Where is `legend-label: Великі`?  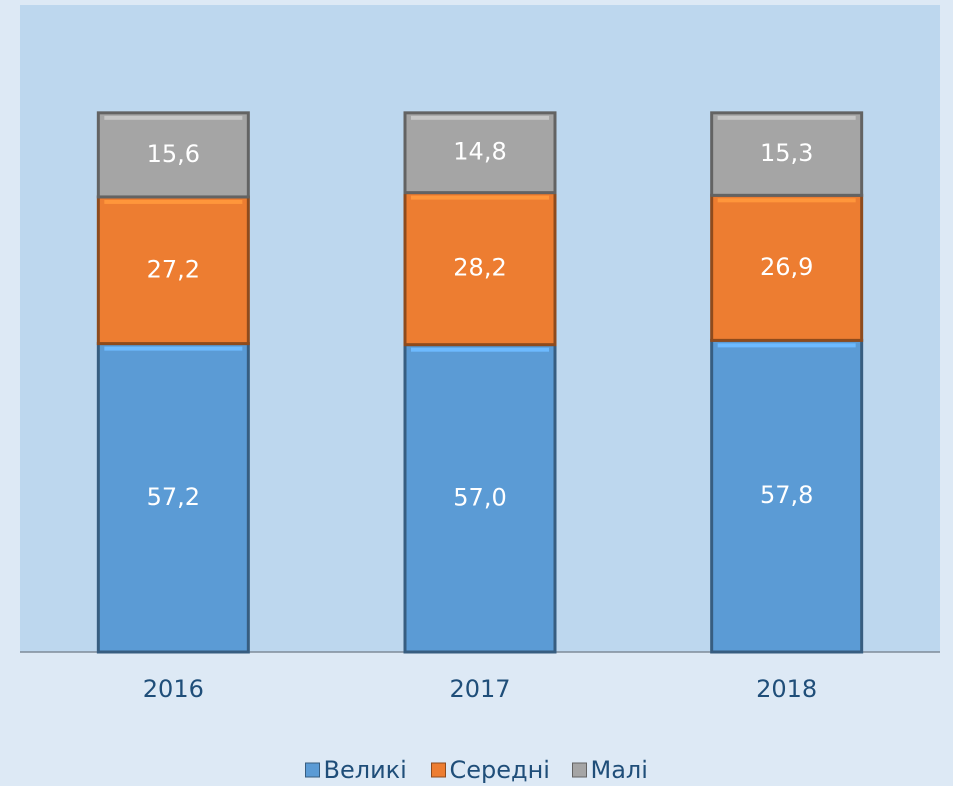
legend-label: Великі is located at coordinates (365, 770).